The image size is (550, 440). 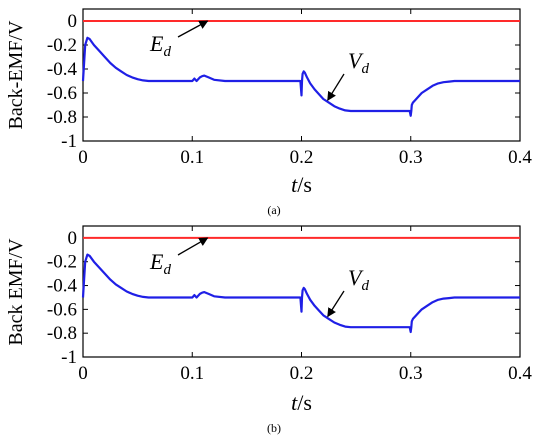 I want to click on y-axis-label: Back-EMF/V, so click(x=16, y=74).